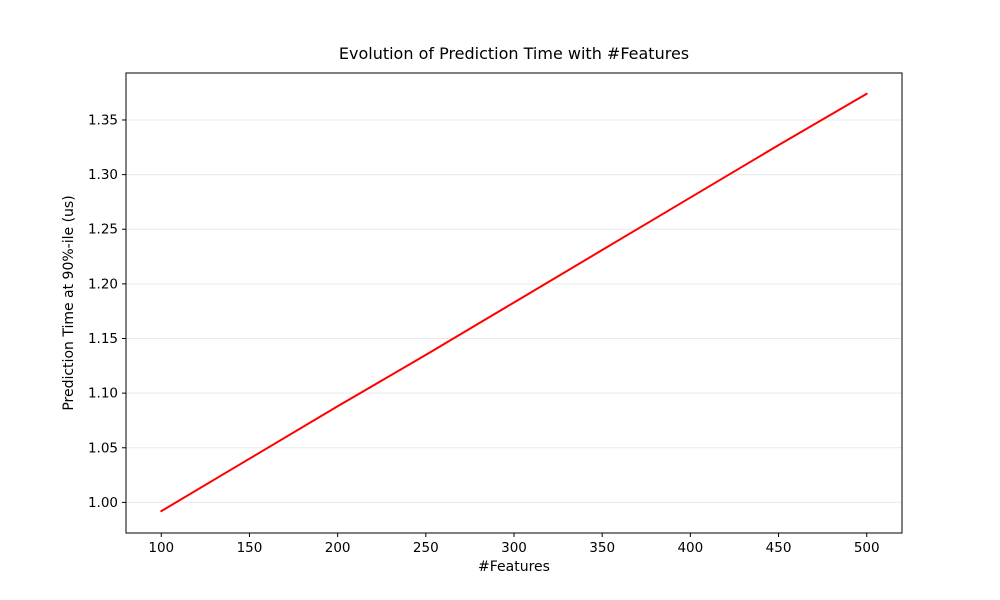  Describe the element at coordinates (338, 548) in the screenshot. I see `x-tick-label: 200` at that location.